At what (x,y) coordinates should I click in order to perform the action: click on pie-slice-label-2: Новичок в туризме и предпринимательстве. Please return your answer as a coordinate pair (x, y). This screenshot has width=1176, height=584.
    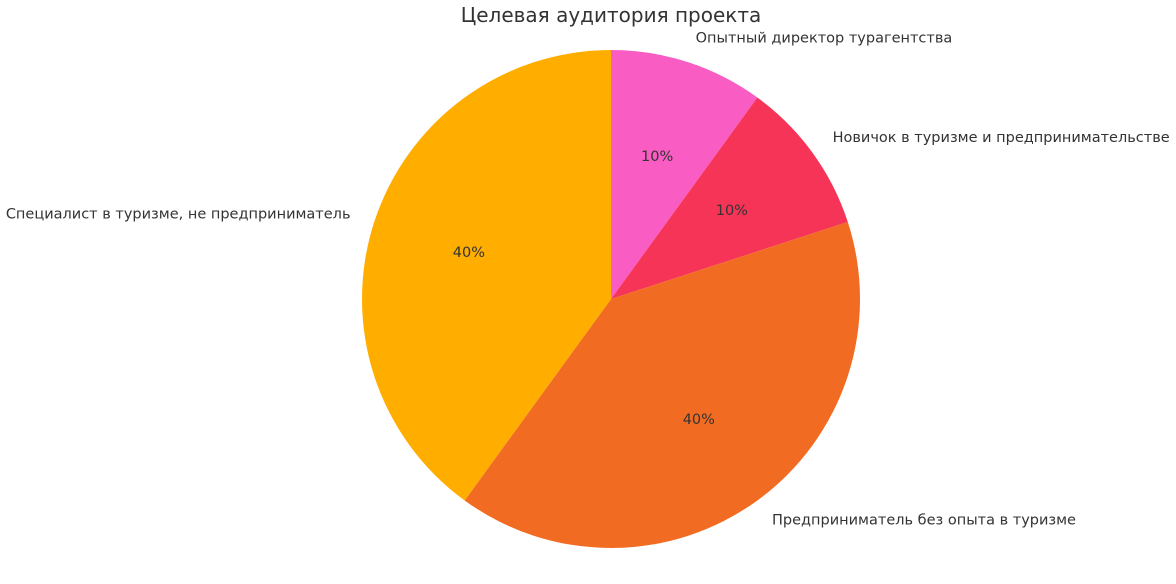
    Looking at the image, I should click on (1001, 138).